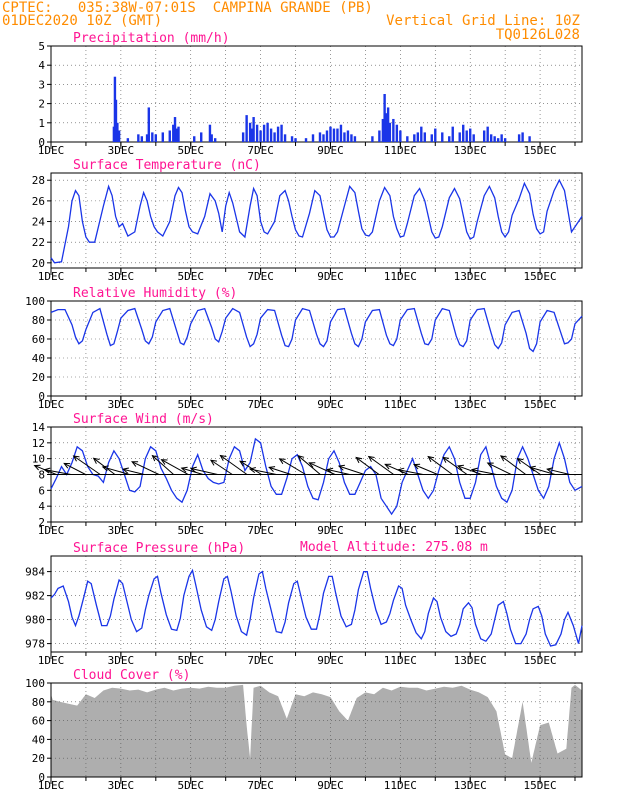  I want to click on y-tick-label: 28, so click(38, 180).